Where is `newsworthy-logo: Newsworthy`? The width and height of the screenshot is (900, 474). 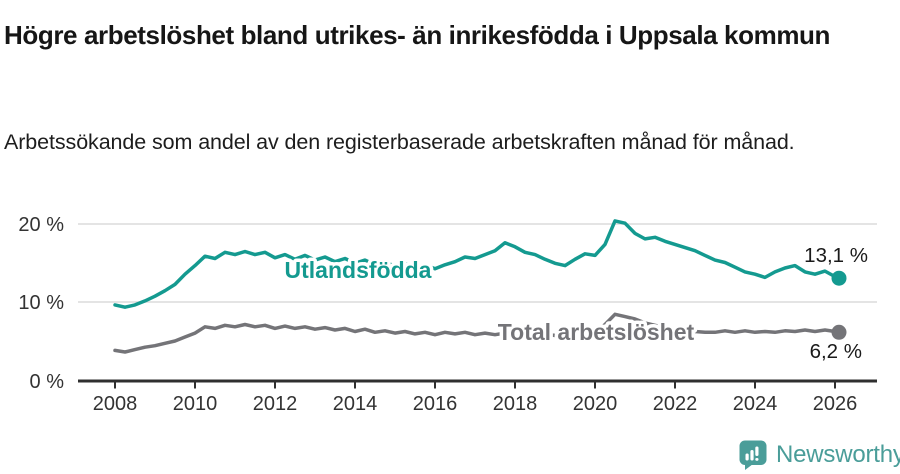
newsworthy-logo: Newsworthy is located at coordinates (819, 454).